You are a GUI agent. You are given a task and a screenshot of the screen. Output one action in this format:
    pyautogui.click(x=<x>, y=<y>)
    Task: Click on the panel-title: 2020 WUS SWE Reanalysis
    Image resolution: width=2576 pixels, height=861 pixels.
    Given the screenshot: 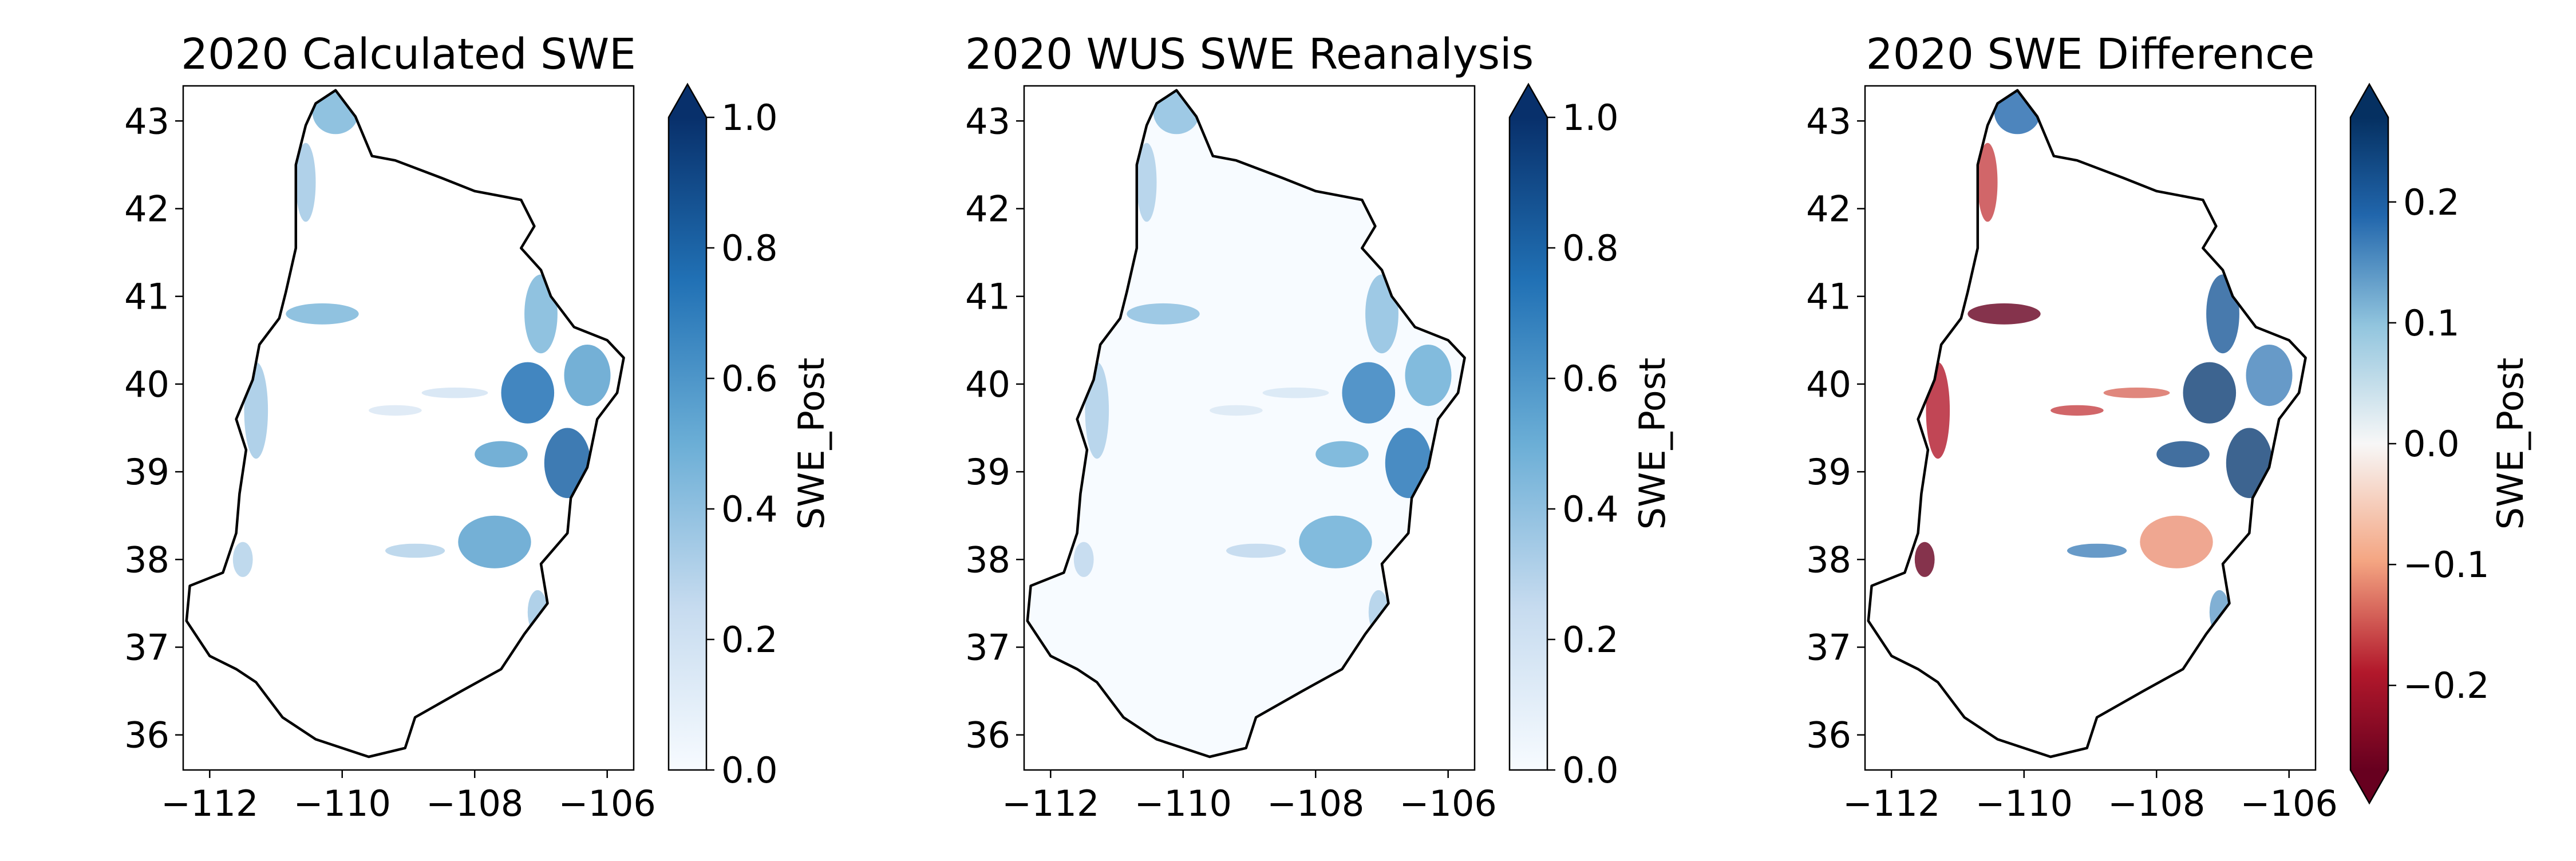 What is the action you would take?
    pyautogui.click(x=1249, y=54)
    